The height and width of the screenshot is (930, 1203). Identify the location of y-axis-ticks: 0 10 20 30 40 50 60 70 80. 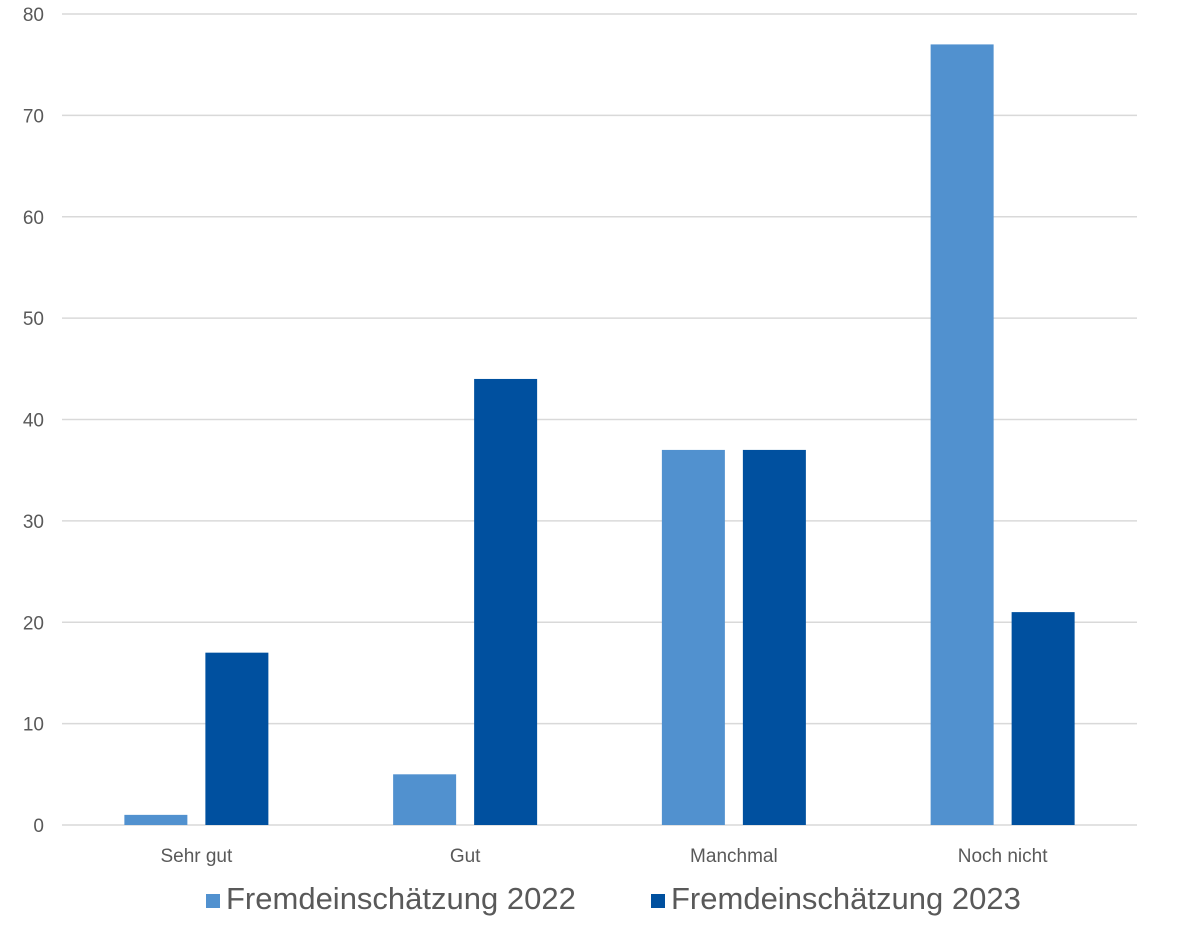
(33, 421).